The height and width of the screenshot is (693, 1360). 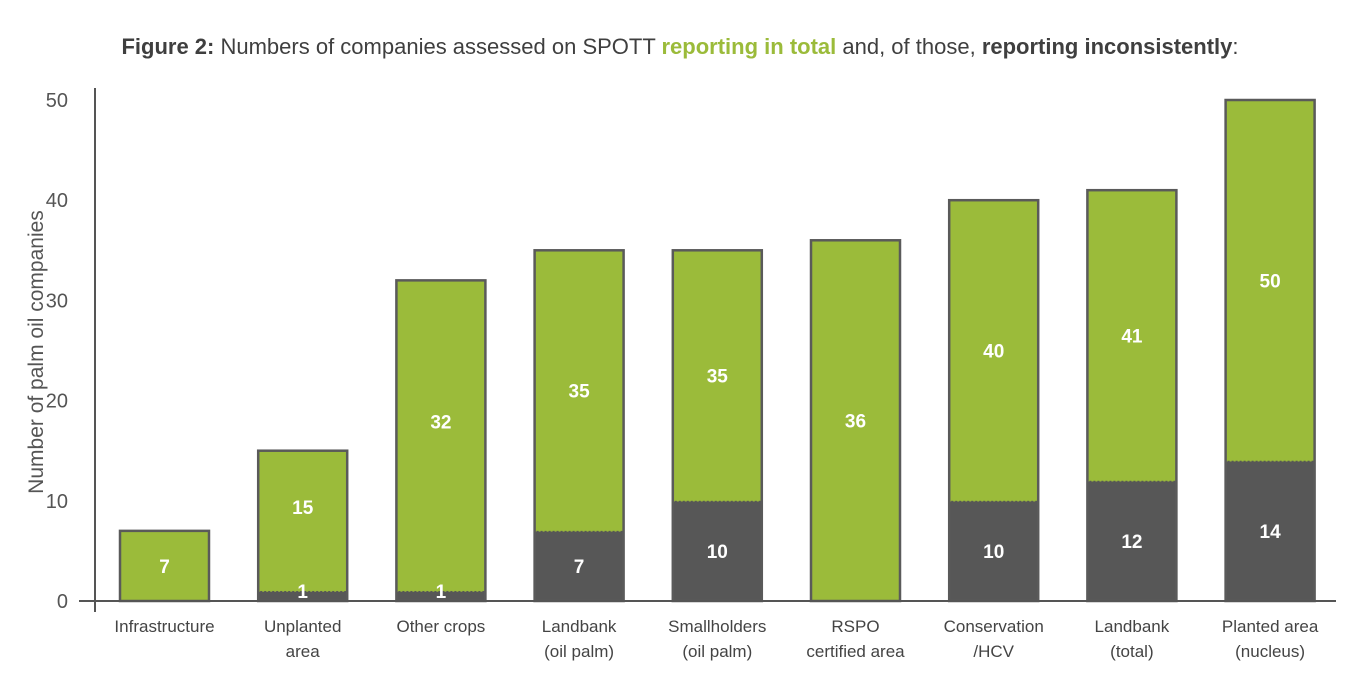 I want to click on title-highlight-inconsistent: reporting inconsistently, so click(x=1107, y=46).